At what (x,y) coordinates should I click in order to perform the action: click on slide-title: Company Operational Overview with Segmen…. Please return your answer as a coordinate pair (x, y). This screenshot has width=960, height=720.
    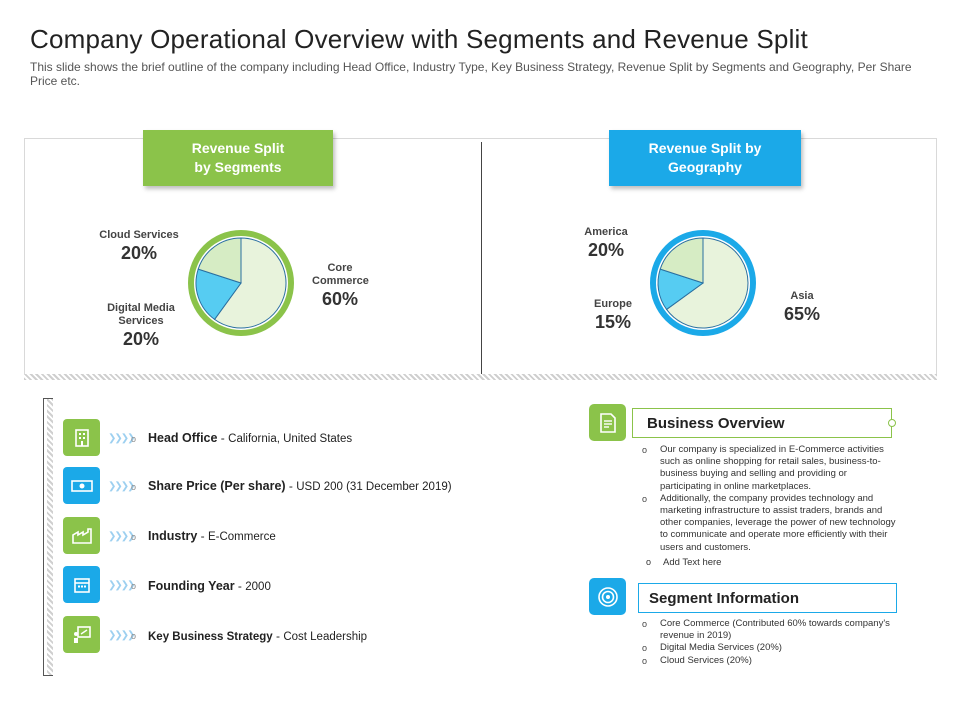
    Looking at the image, I should click on (419, 39).